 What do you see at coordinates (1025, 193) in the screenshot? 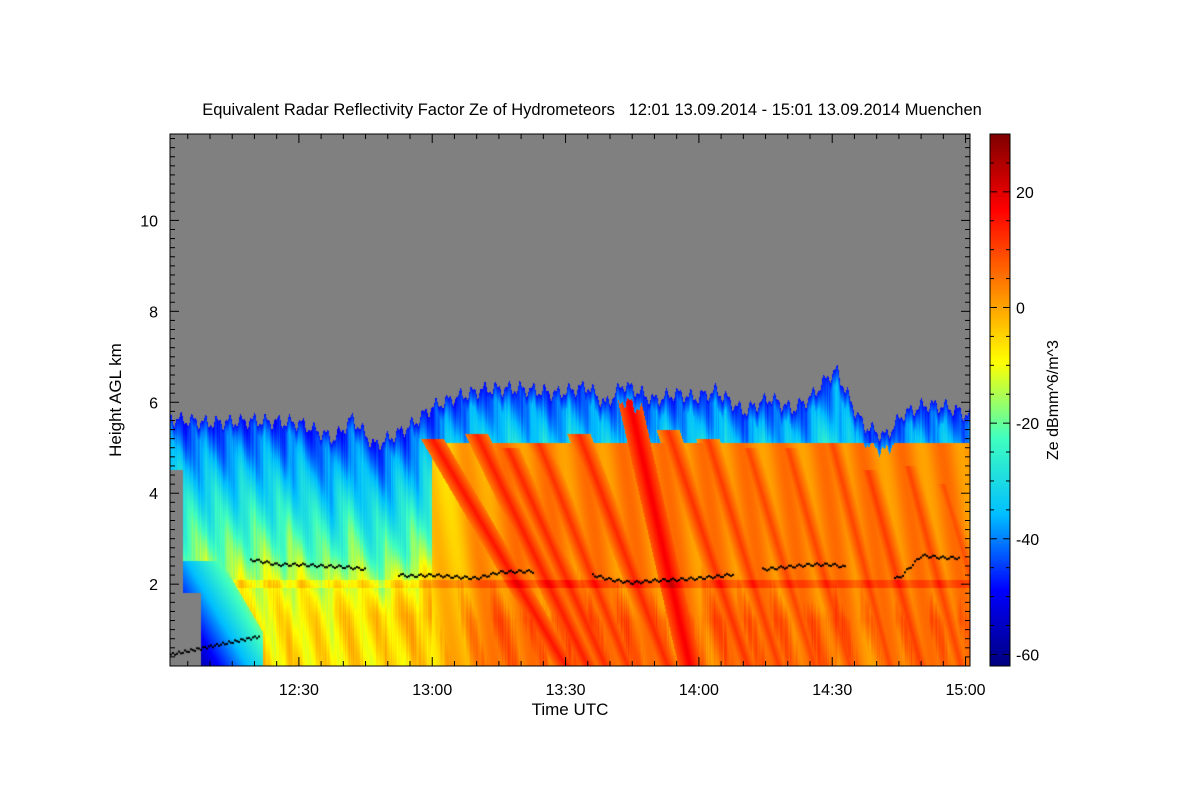
I see `colorbar-tick-label: 20` at bounding box center [1025, 193].